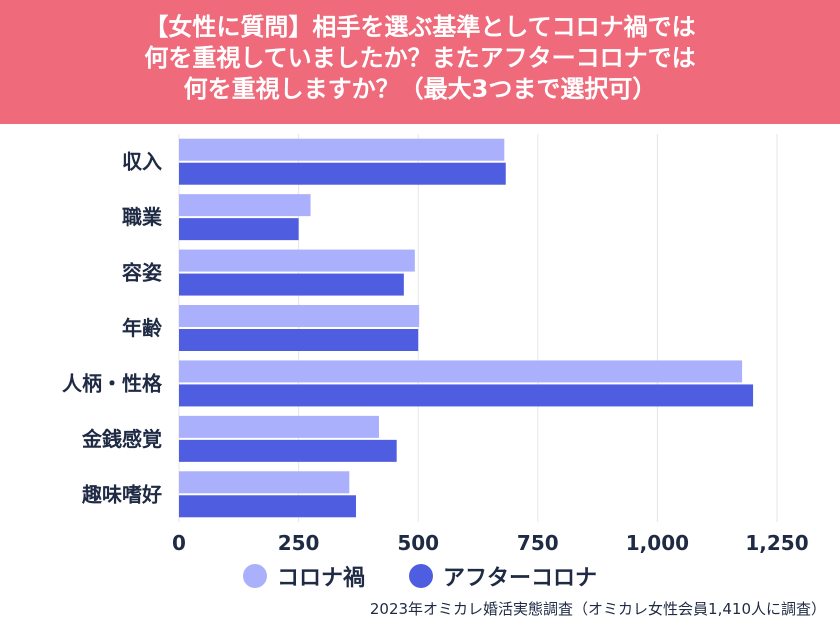 The image size is (840, 630). Describe the element at coordinates (657, 542) in the screenshot. I see `x-tick-label: 1,000` at that location.